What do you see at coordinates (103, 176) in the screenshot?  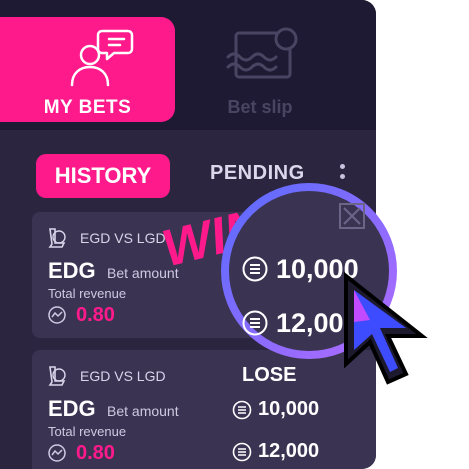 I see `history-tab: HISTORY` at bounding box center [103, 176].